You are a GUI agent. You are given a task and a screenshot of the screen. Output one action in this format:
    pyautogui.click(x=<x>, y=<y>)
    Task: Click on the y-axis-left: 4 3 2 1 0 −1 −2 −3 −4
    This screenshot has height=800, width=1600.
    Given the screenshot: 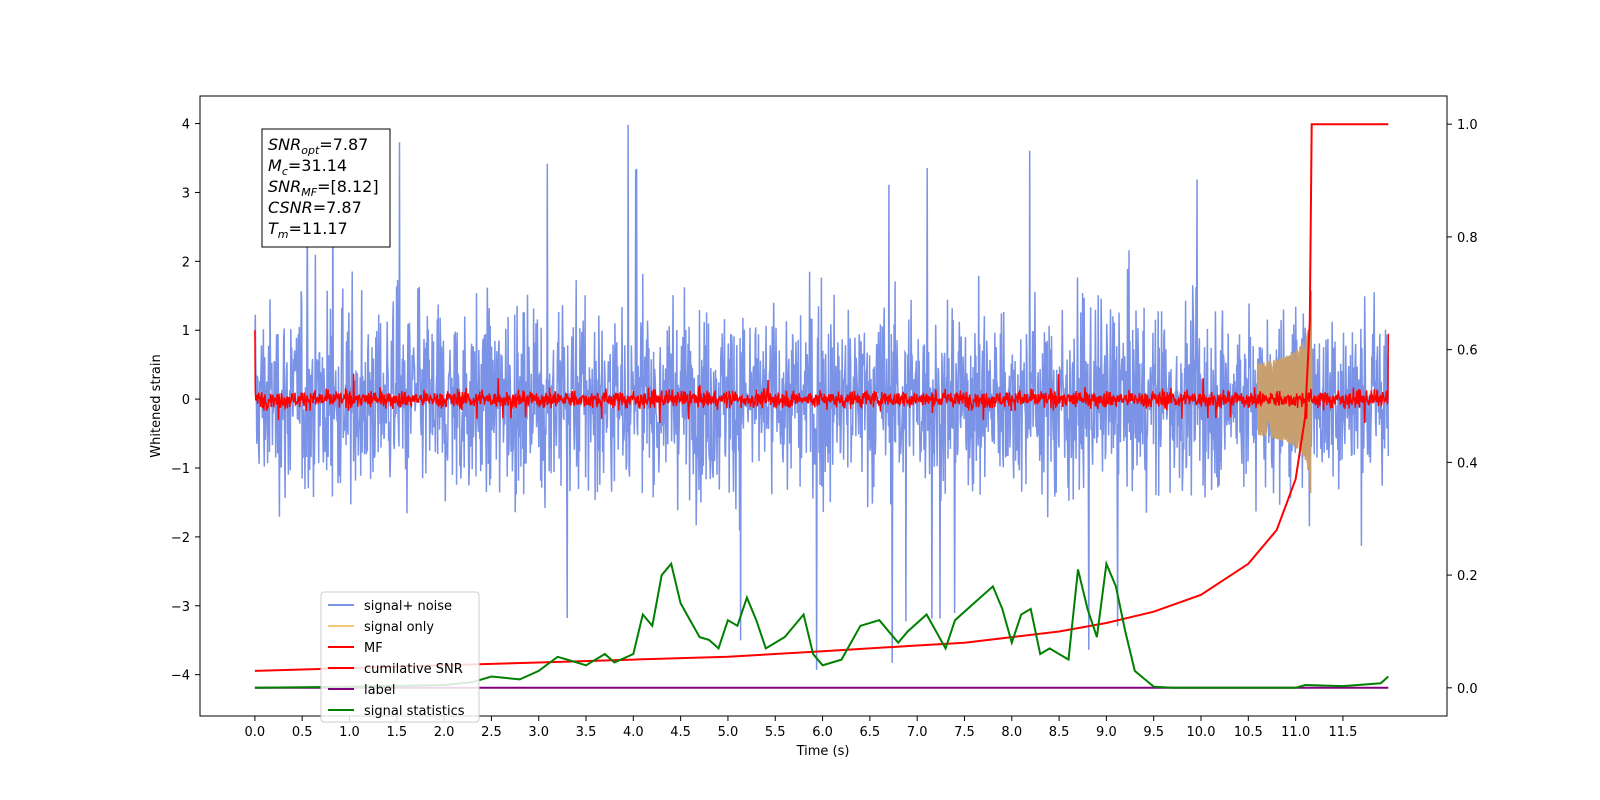 What is the action you would take?
    pyautogui.click(x=185, y=401)
    